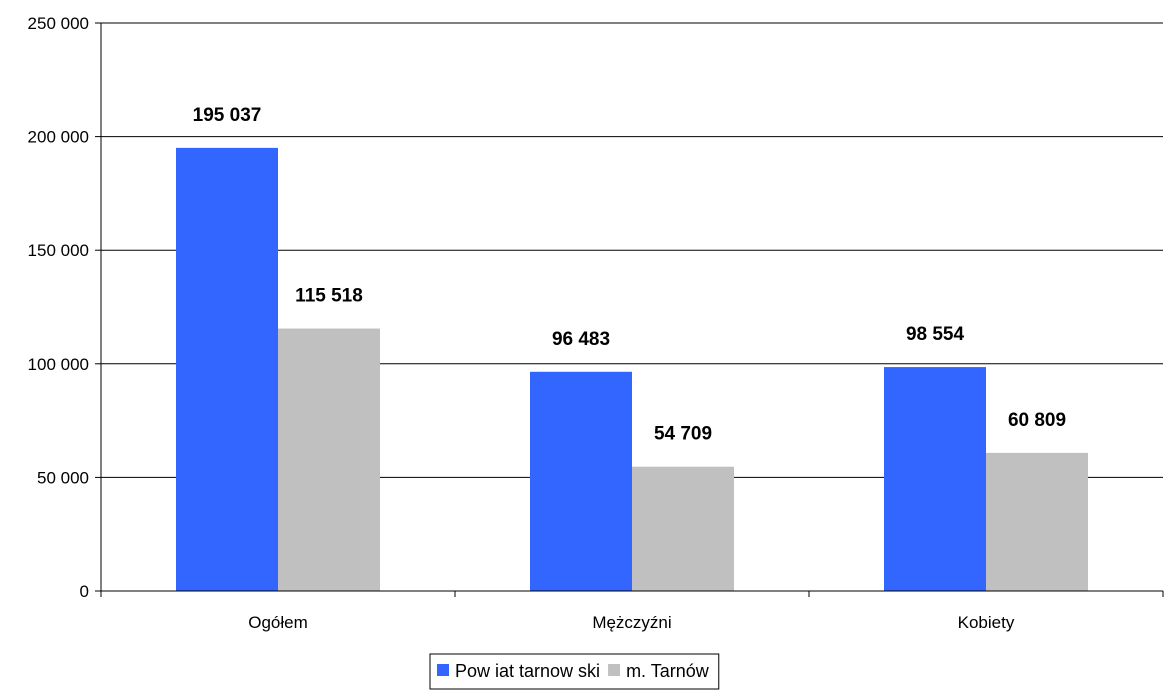 The image size is (1165, 691). What do you see at coordinates (1037, 420) in the screenshot?
I see `data-label: 60 809` at bounding box center [1037, 420].